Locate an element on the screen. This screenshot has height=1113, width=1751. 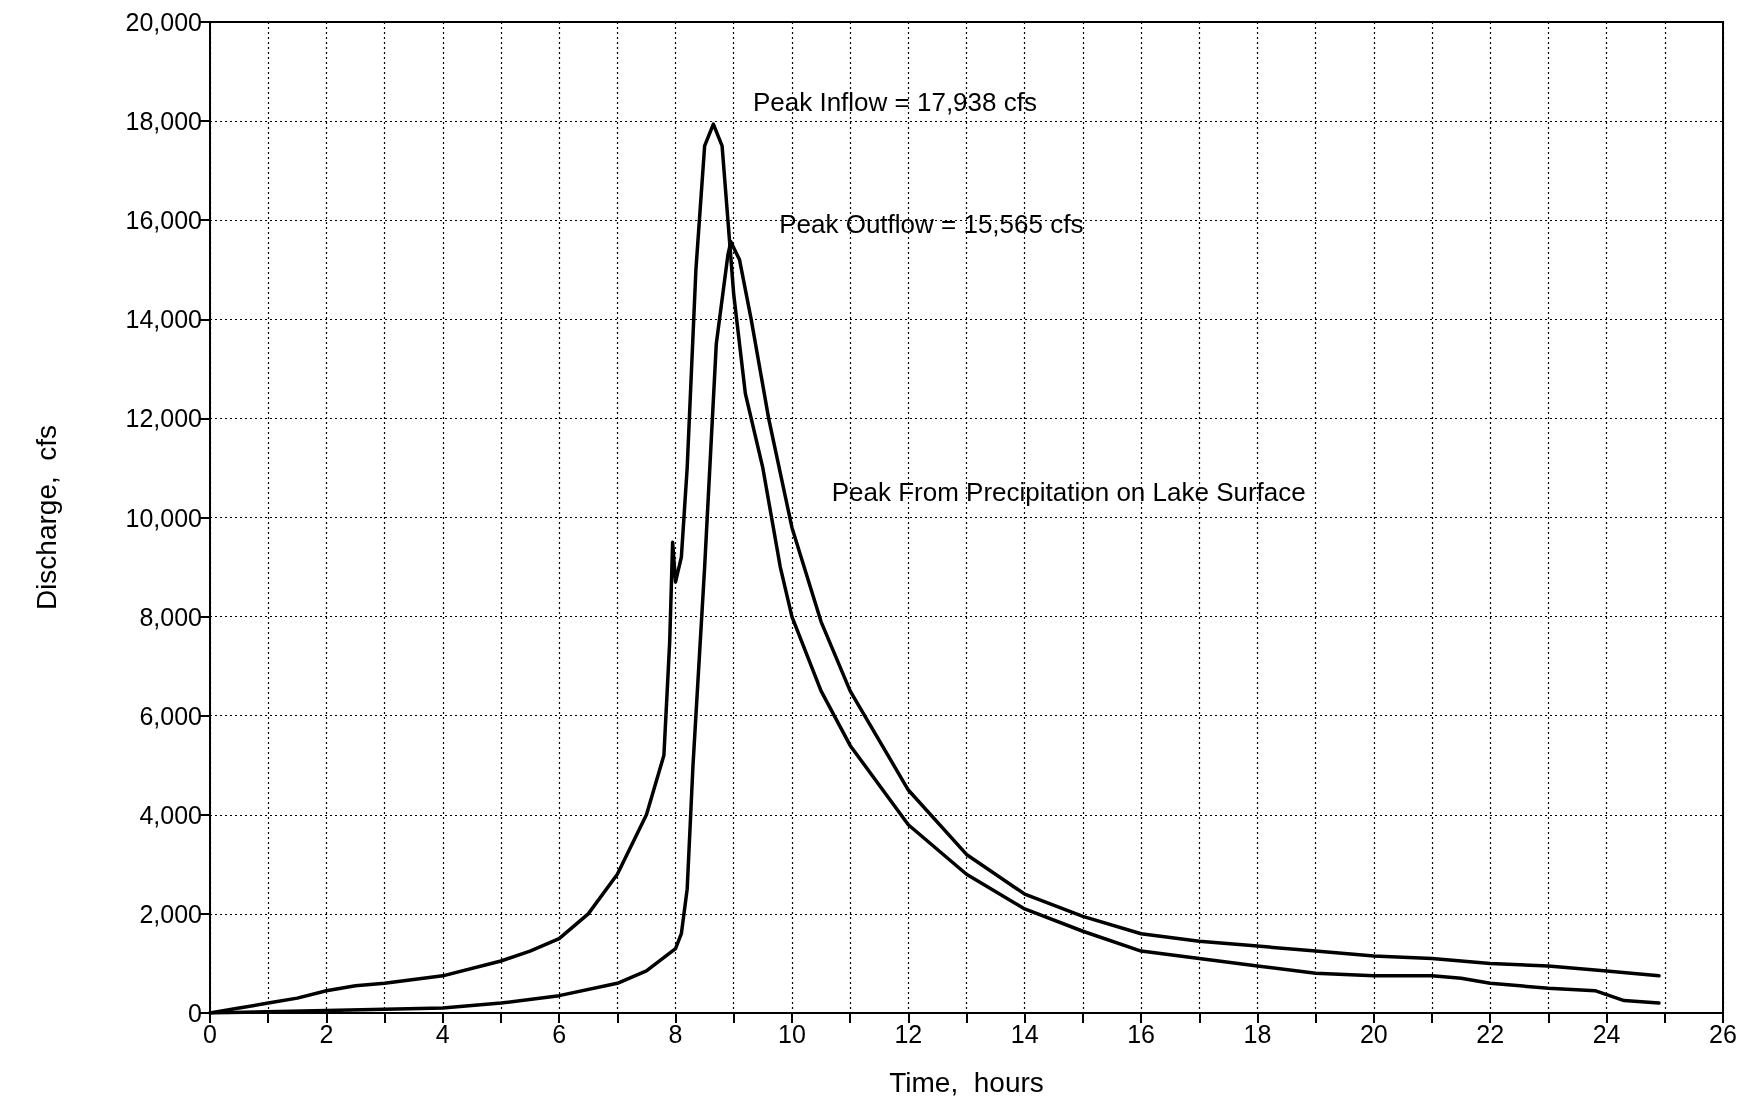
y-tick-label: 20,000 is located at coordinates (163, 22).